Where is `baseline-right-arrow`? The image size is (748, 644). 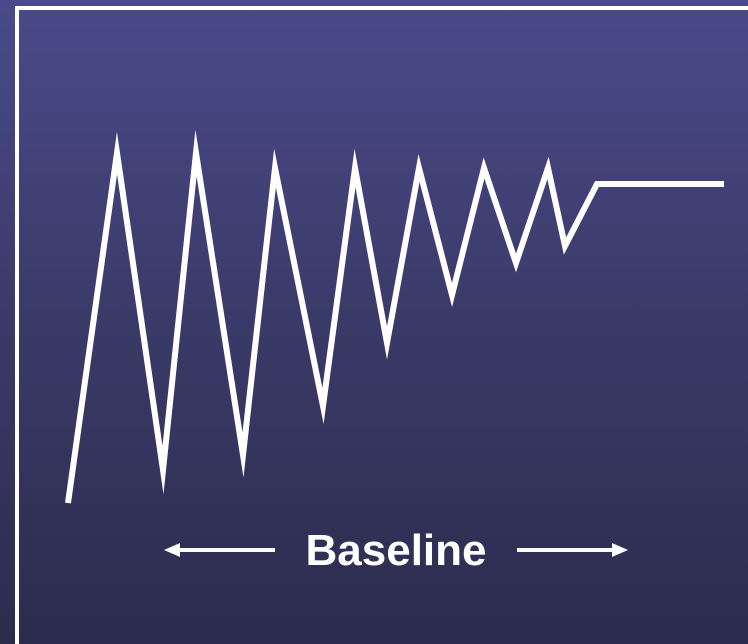
baseline-right-arrow is located at coordinates (572, 550).